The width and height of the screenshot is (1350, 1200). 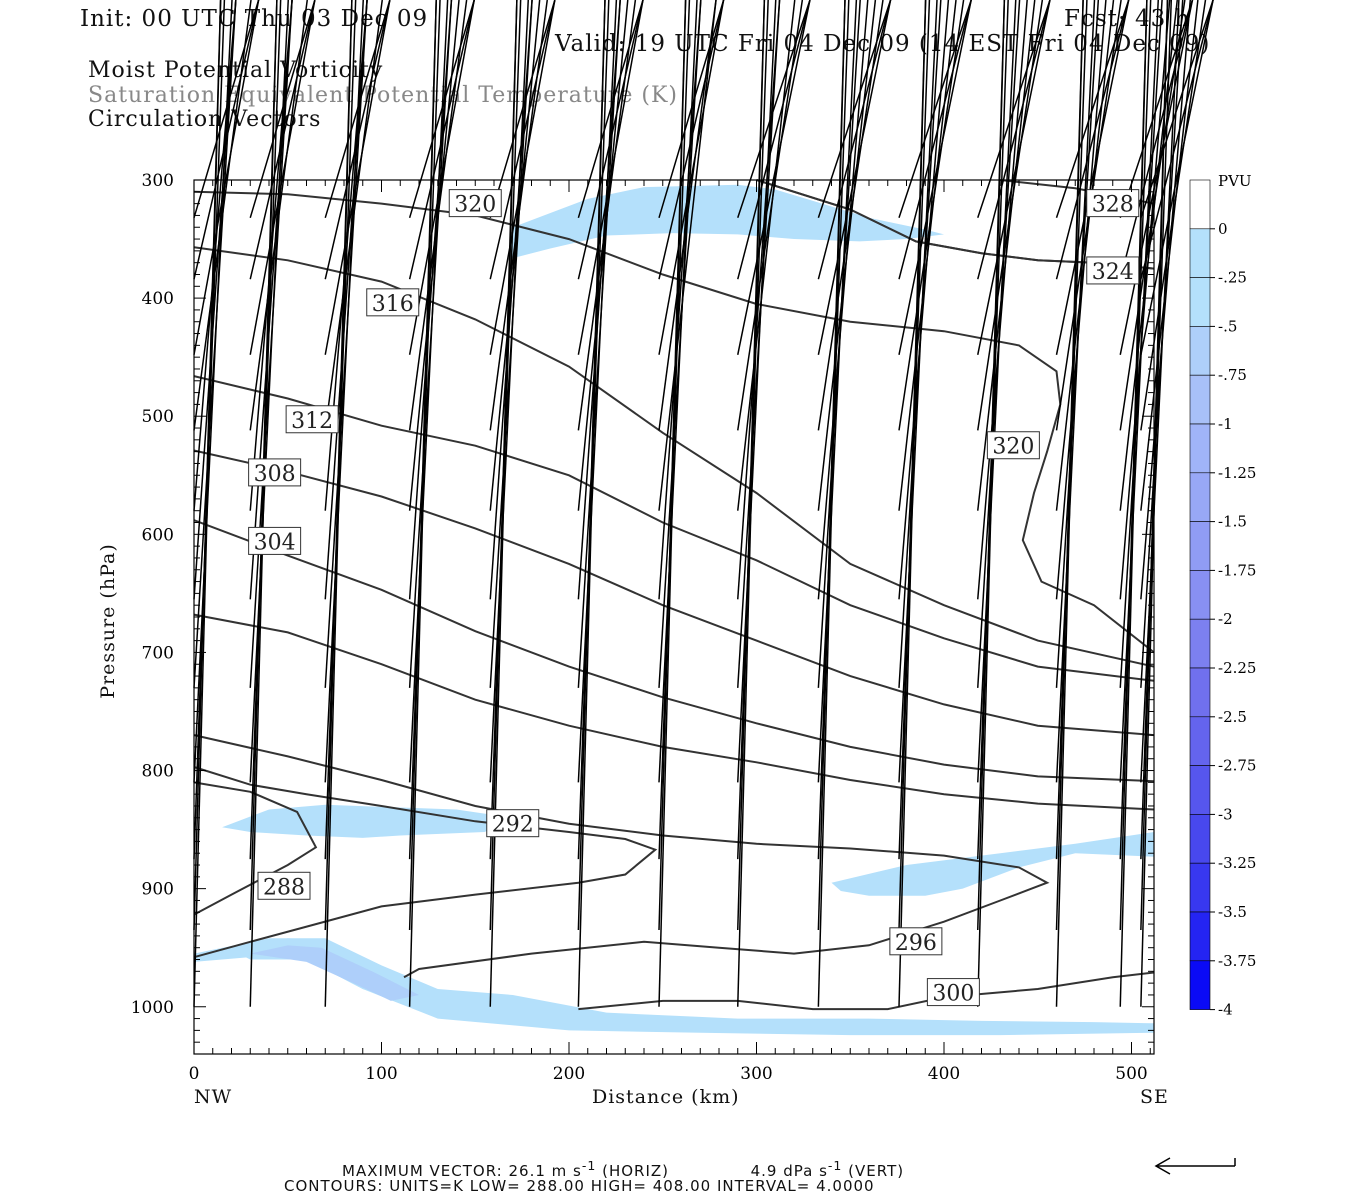 I want to click on contour-label-12: 328, so click(x=1113, y=205).